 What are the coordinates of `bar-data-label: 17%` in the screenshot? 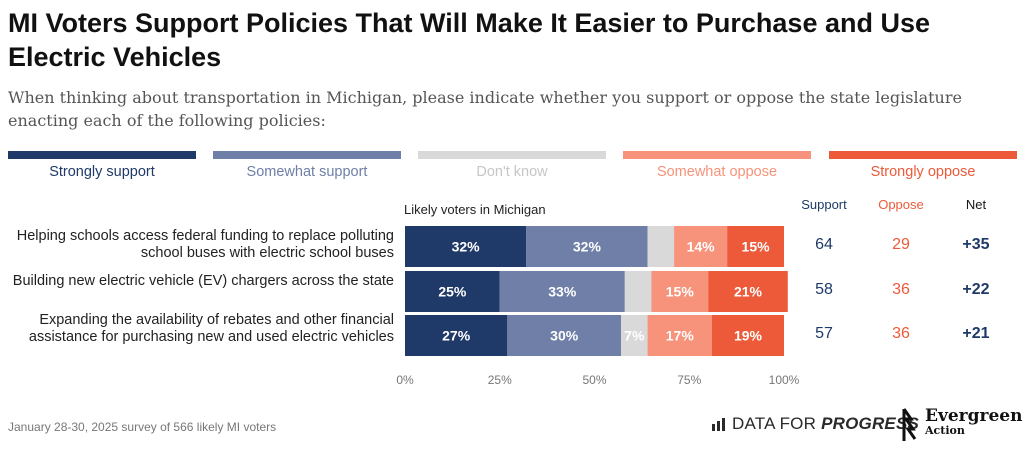 It's located at (680, 336).